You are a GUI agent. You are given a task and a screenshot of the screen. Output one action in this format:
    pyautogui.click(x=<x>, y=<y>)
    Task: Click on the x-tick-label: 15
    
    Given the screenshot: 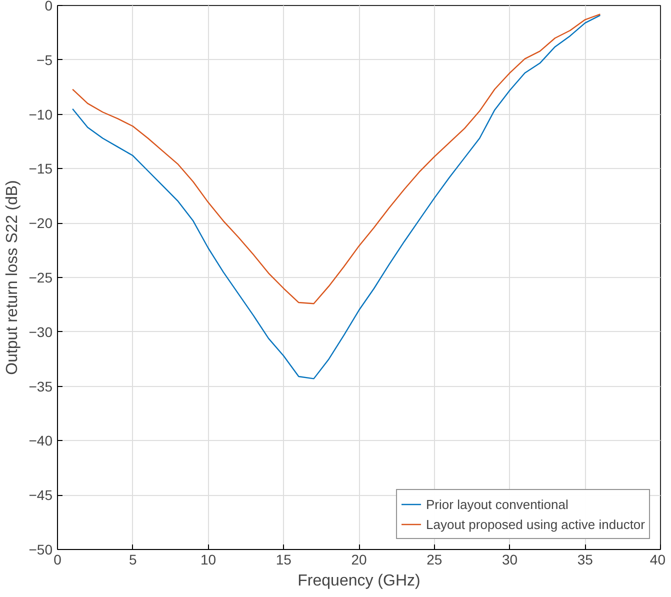 What is the action you would take?
    pyautogui.click(x=284, y=560)
    